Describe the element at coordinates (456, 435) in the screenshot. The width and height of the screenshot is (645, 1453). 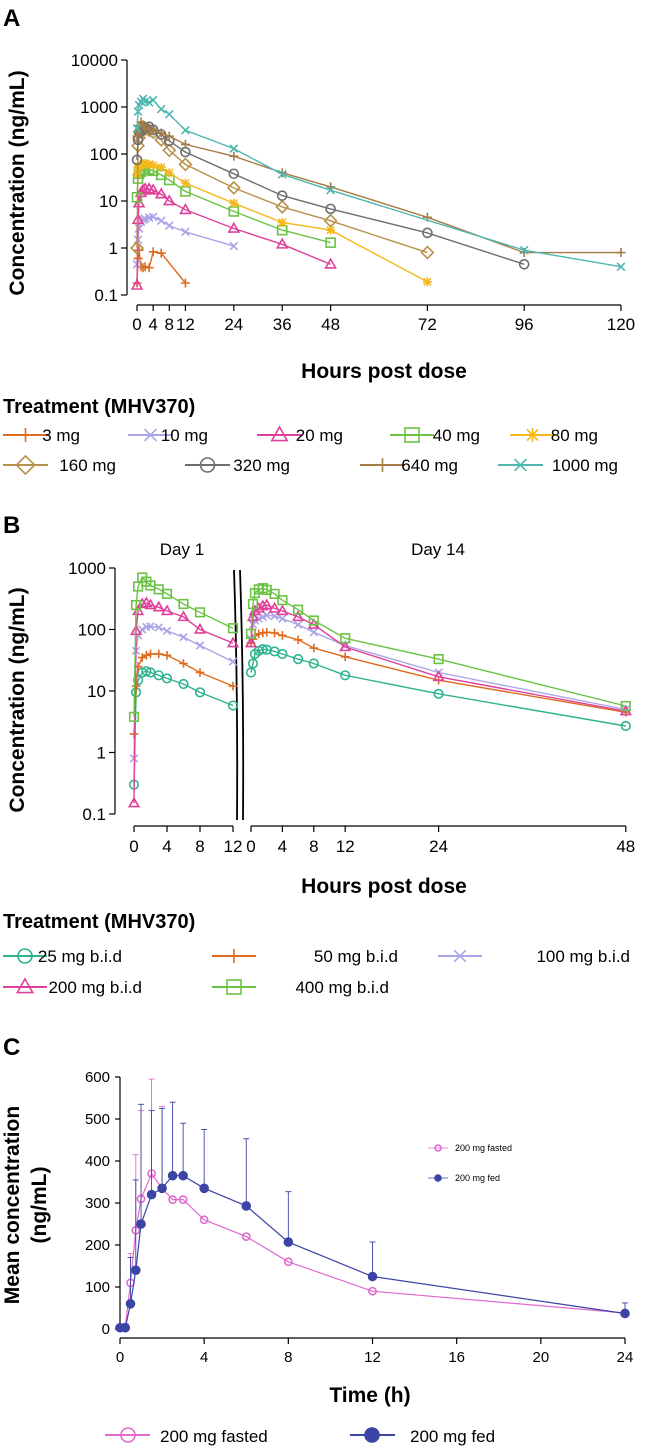
I see `legend-label: 40 mg` at that location.